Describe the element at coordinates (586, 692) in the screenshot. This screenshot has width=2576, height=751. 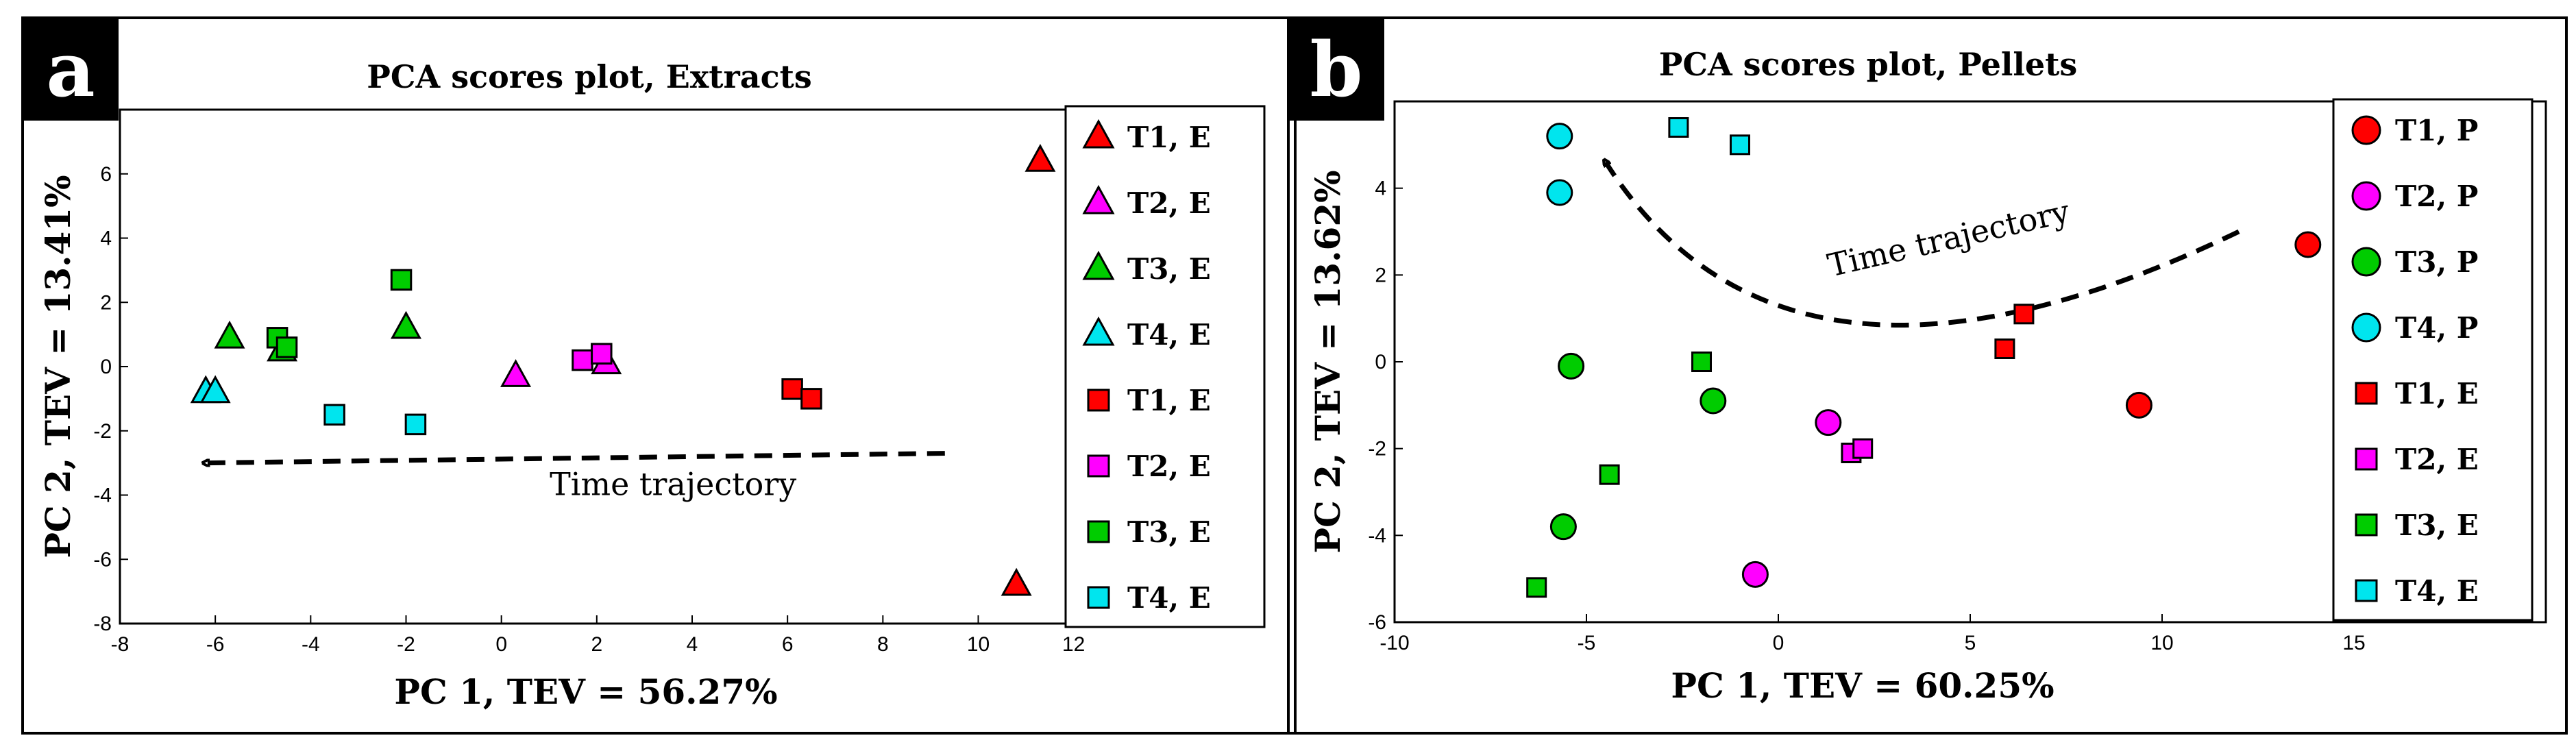
I see `panel-a-x-axis-label: PC 1, TEV = 56.27%` at that location.